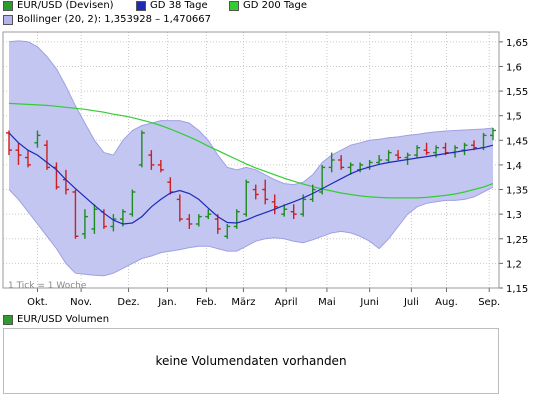  What do you see at coordinates (368, 302) in the screenshot?
I see `x-tick-label: Juni` at bounding box center [368, 302].